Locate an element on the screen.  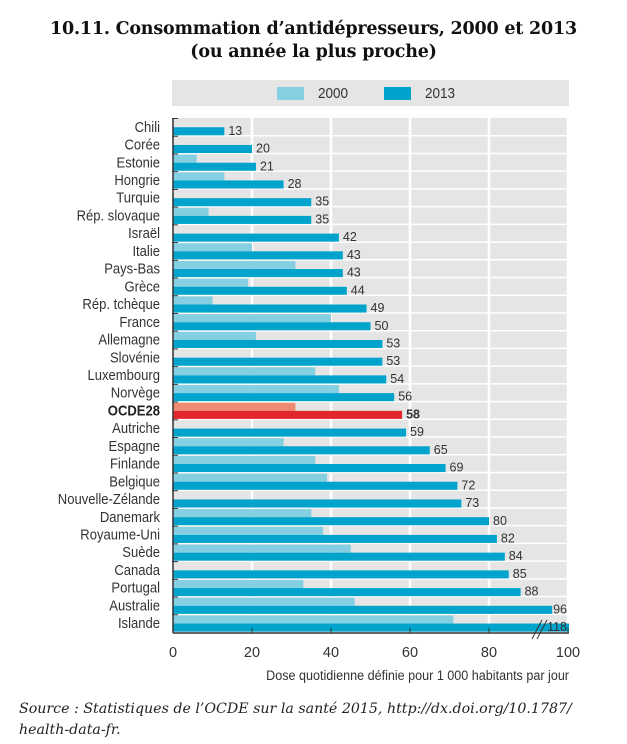
category-label-espagne: Espagne is located at coordinates (135, 446).